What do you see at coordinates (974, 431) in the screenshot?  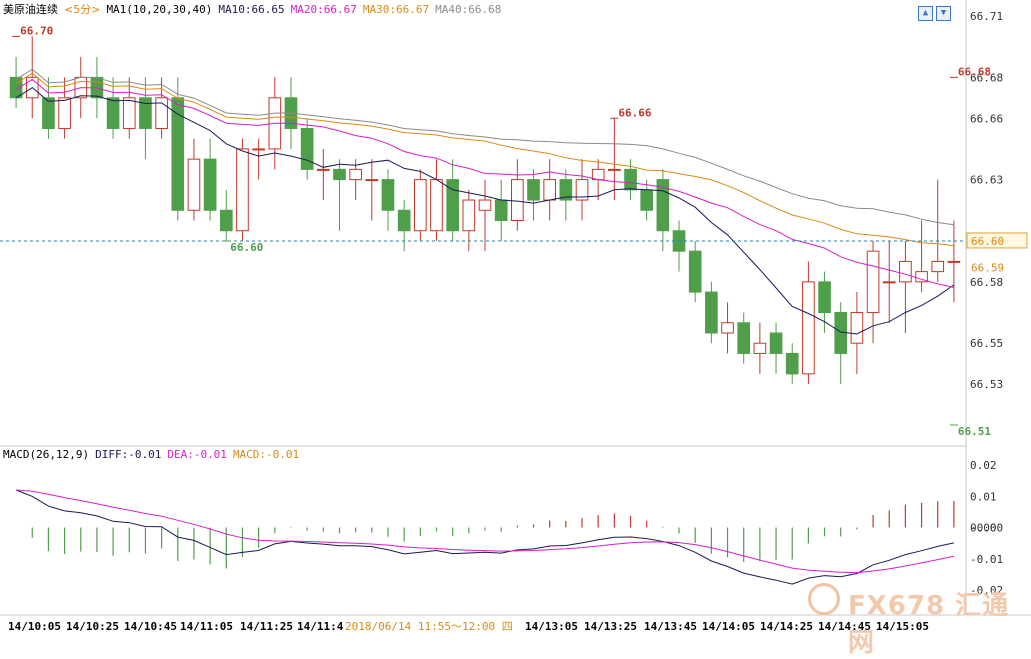 I see `annotation-label: 66.51` at bounding box center [974, 431].